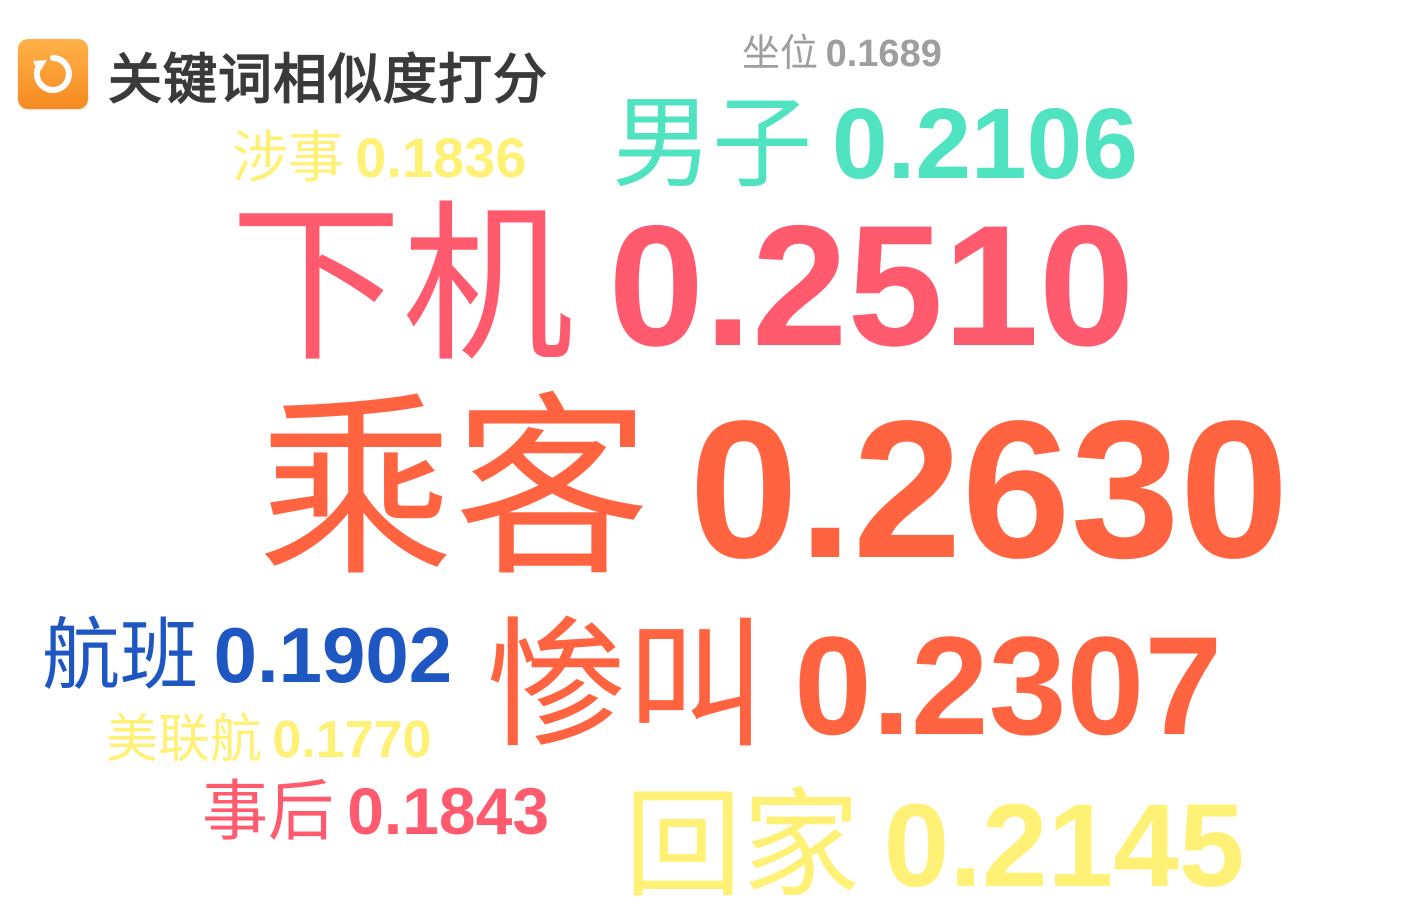 The image size is (1406, 918). Describe the element at coordinates (402, 285) in the screenshot. I see `keyword-word: 下机` at that location.